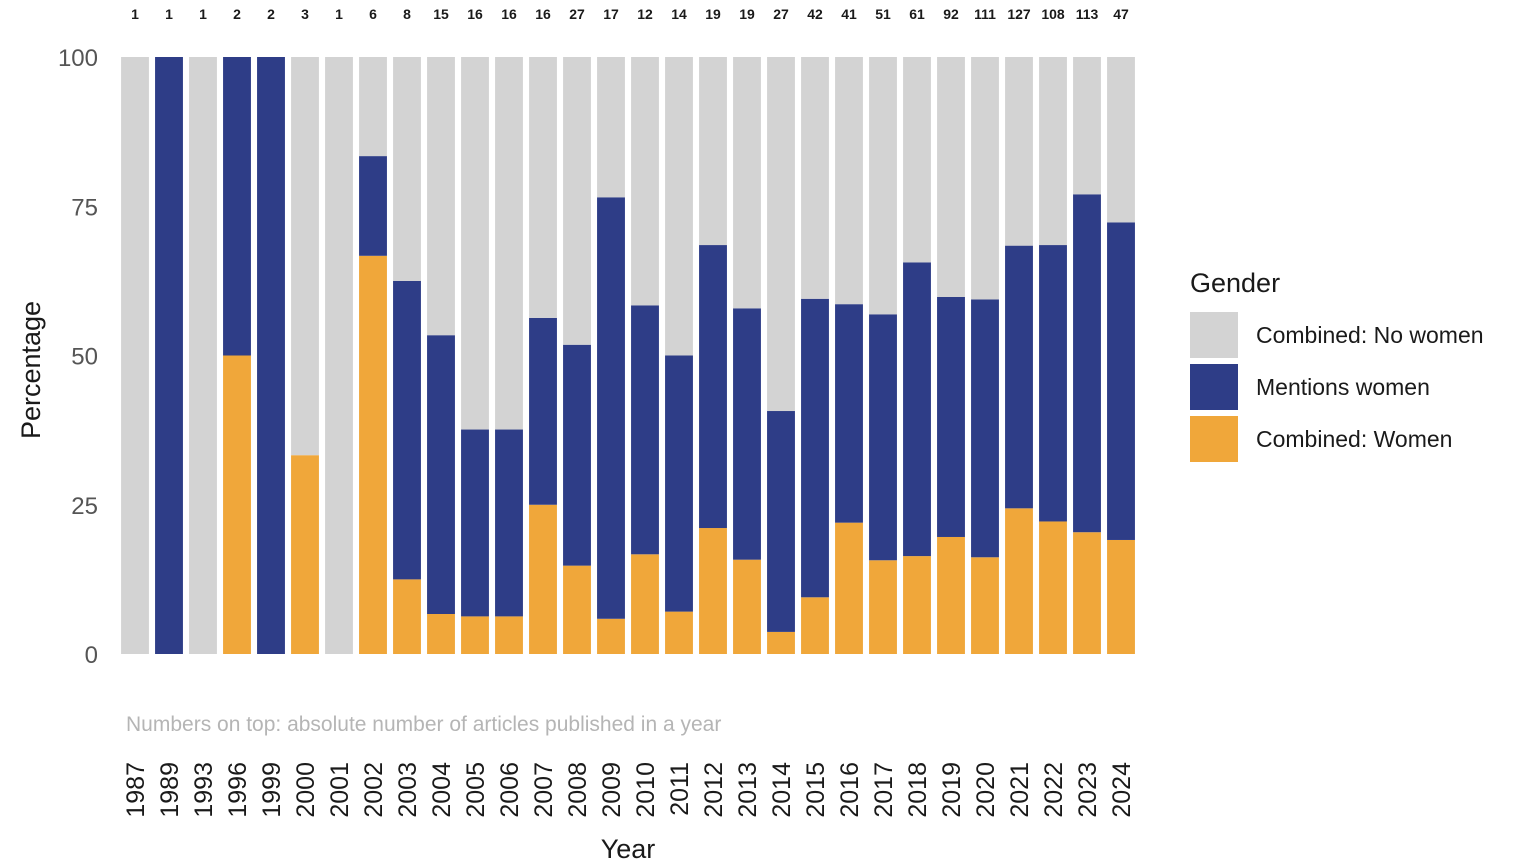 Image resolution: width=1517 pixels, height=865 pixels. I want to click on count-label-2006: 16, so click(509, 14).